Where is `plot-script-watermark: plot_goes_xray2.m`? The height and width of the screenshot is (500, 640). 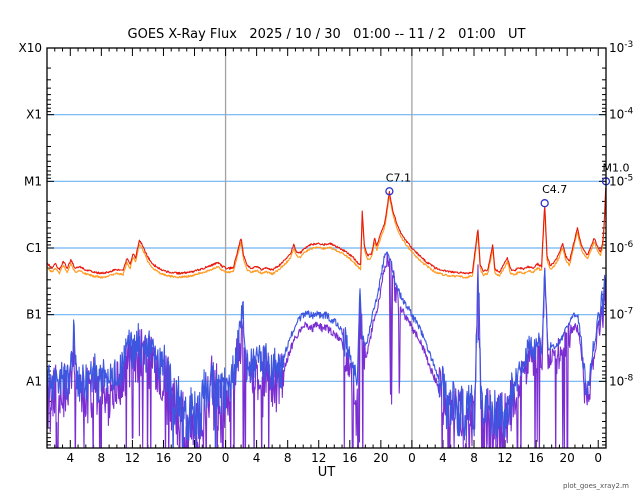
plot-script-watermark: plot_goes_xray2.m is located at coordinates (595, 486).